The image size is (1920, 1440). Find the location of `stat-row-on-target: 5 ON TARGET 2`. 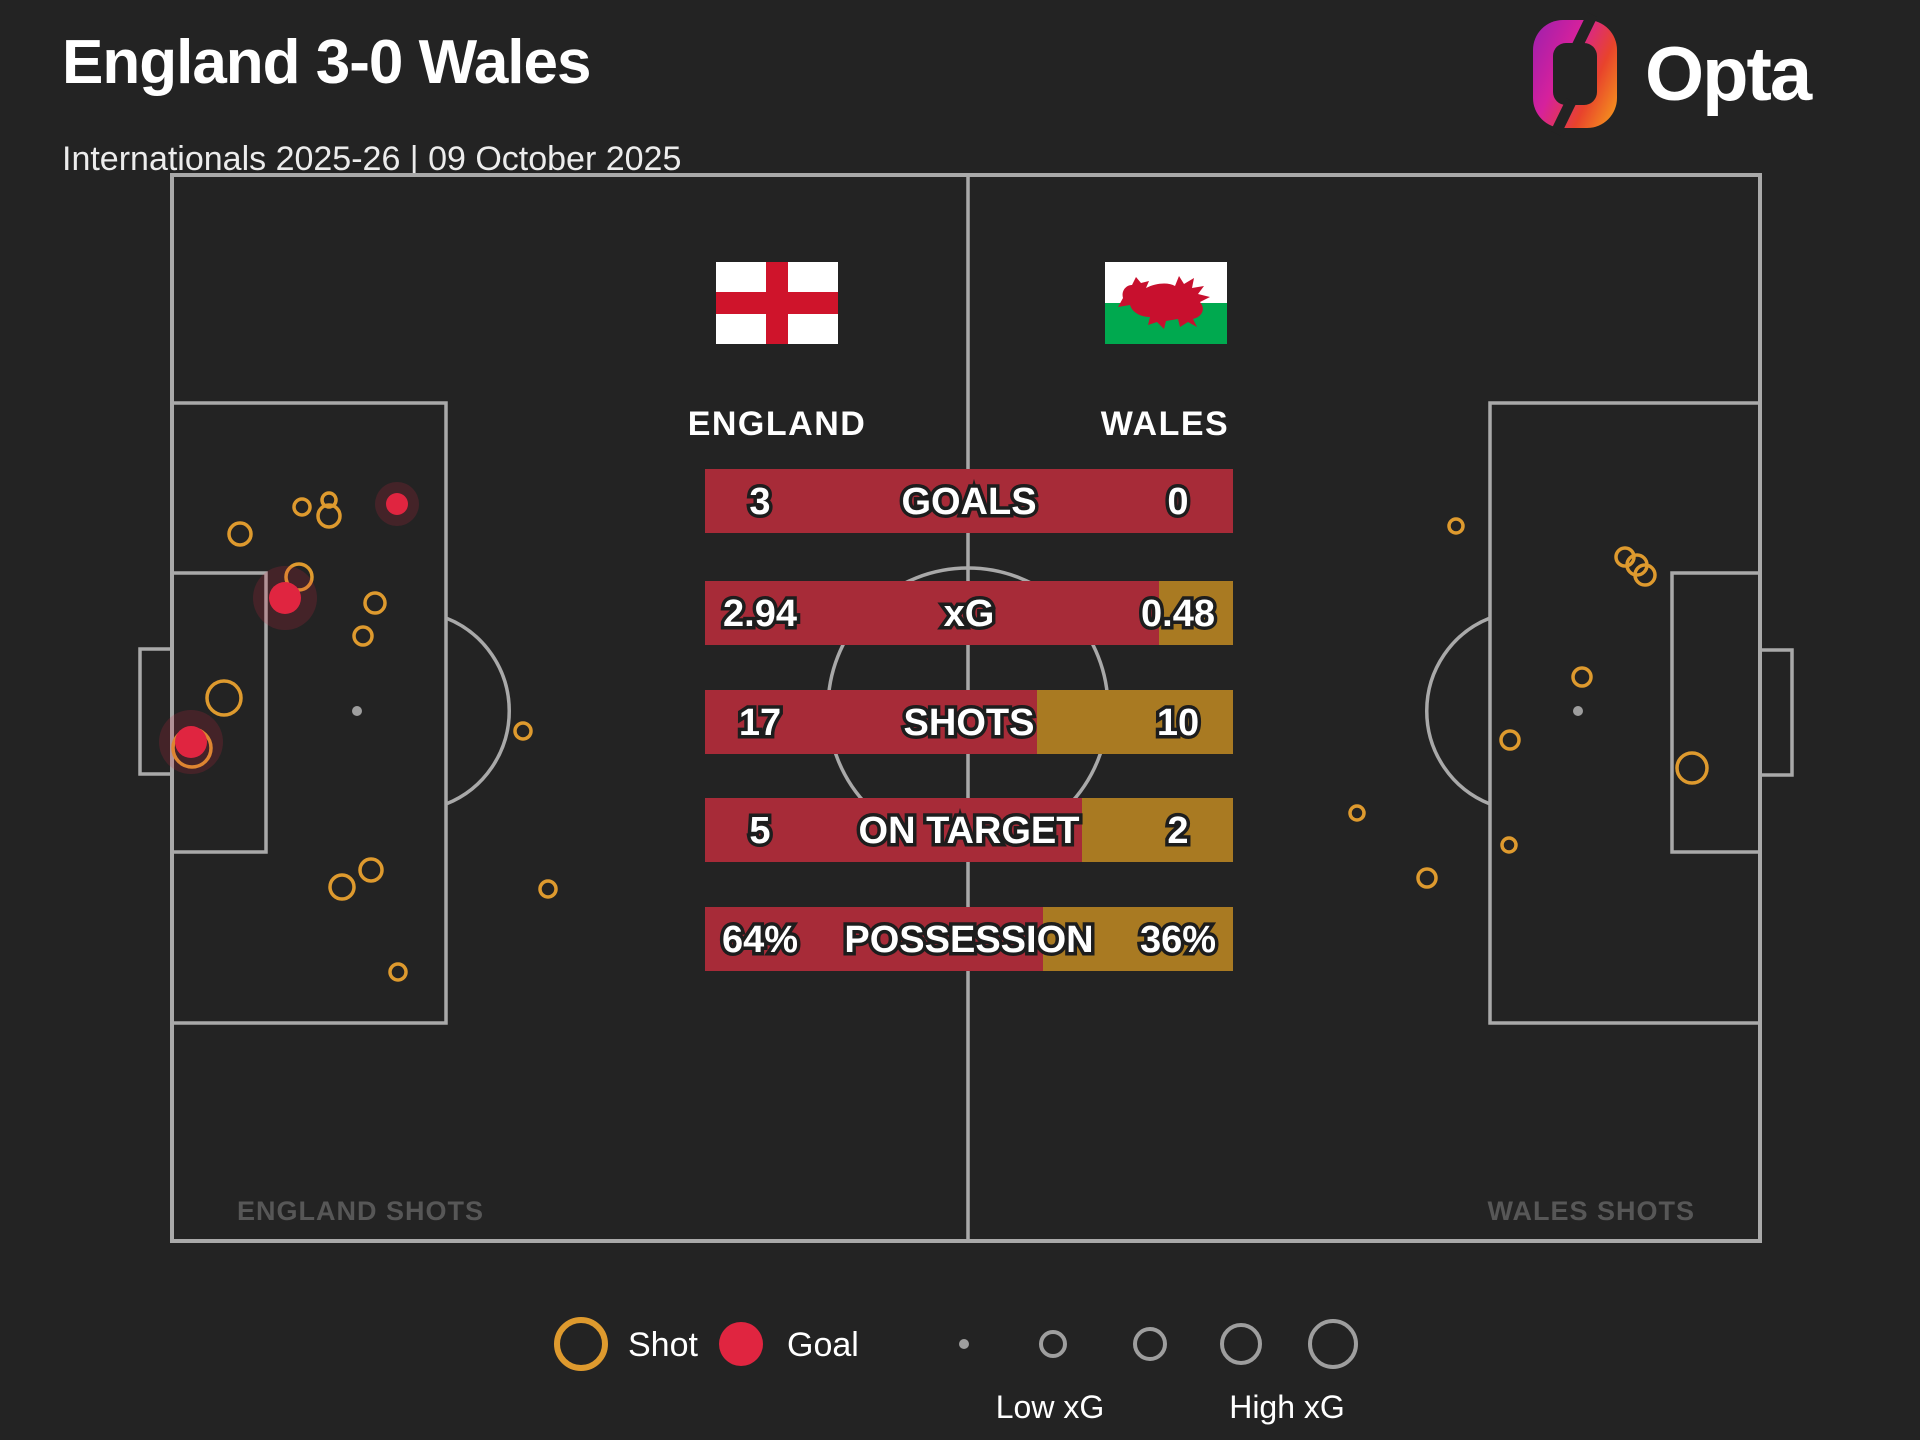

stat-row-on-target: 5 ON TARGET 2 is located at coordinates (969, 830).